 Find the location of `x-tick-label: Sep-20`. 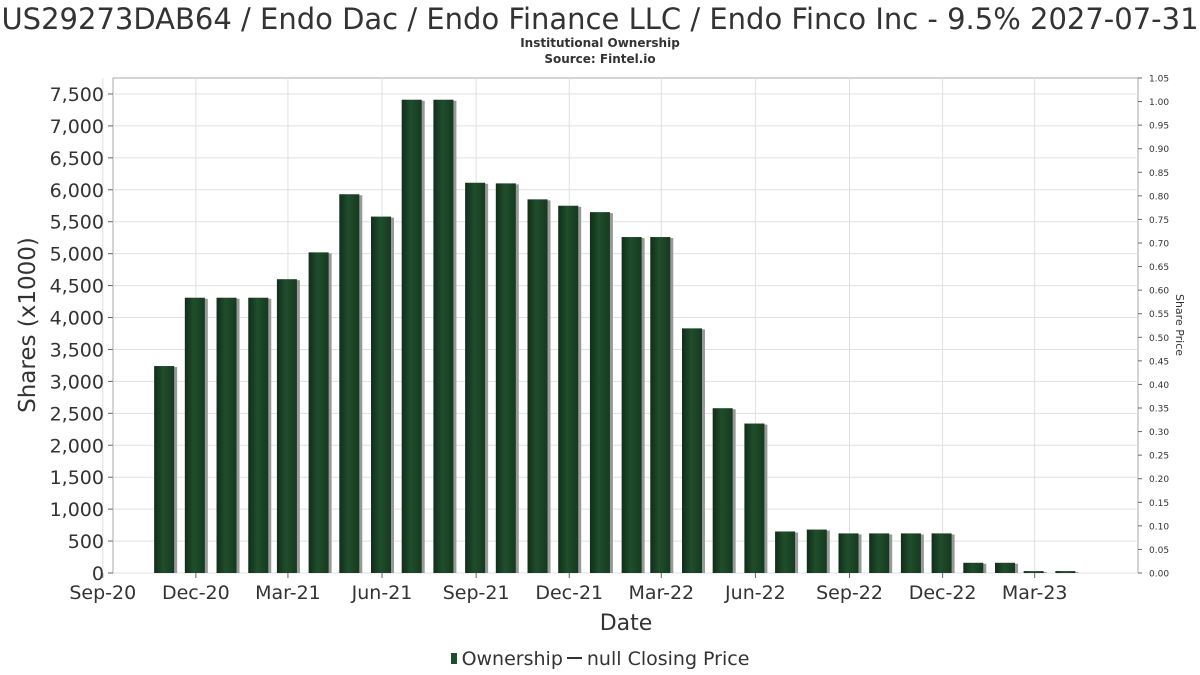

x-tick-label: Sep-20 is located at coordinates (102, 593).